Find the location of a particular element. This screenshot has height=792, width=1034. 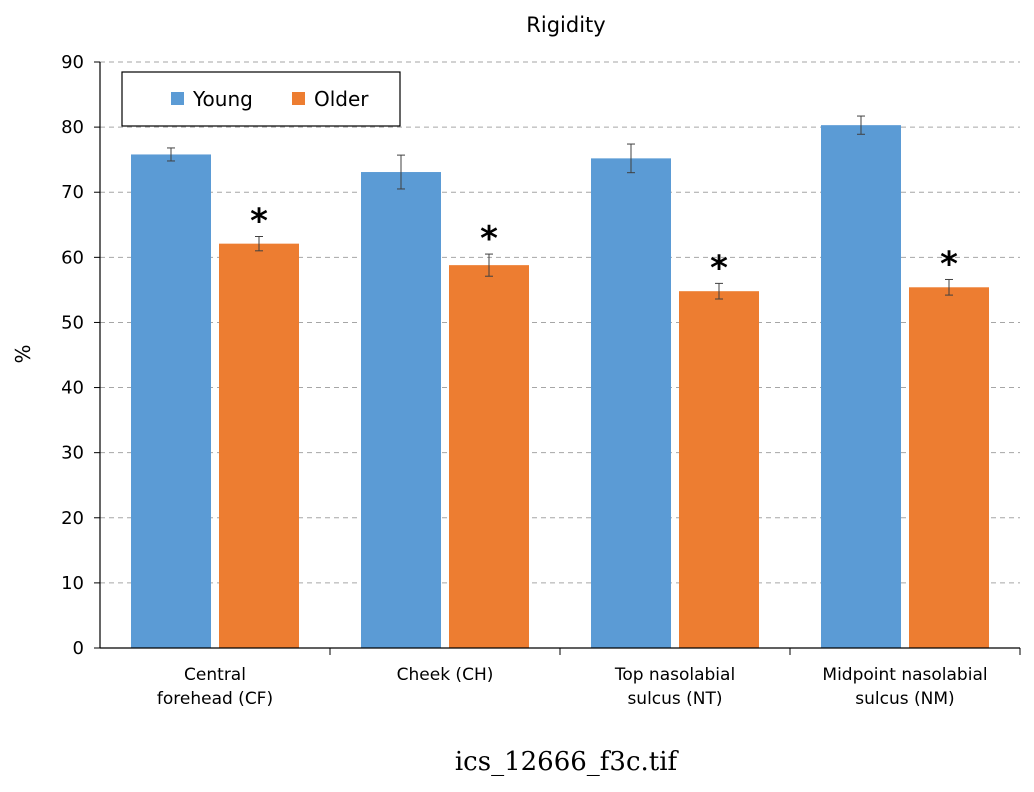

y-tick-label: 20 is located at coordinates (72, 518).